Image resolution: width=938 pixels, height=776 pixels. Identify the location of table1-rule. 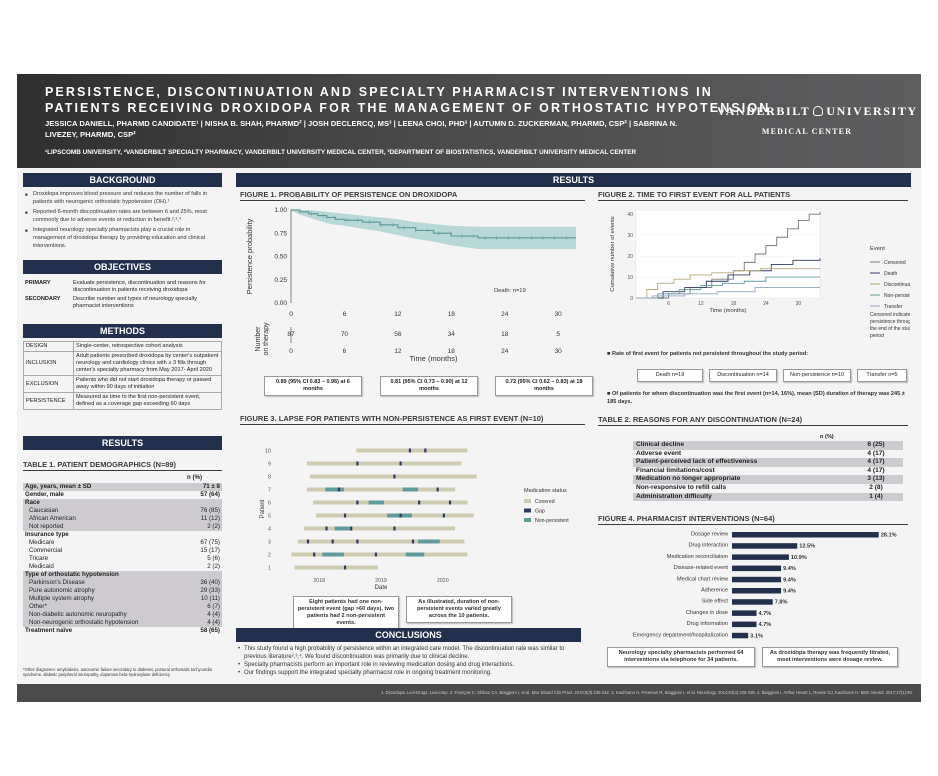
(122, 470).